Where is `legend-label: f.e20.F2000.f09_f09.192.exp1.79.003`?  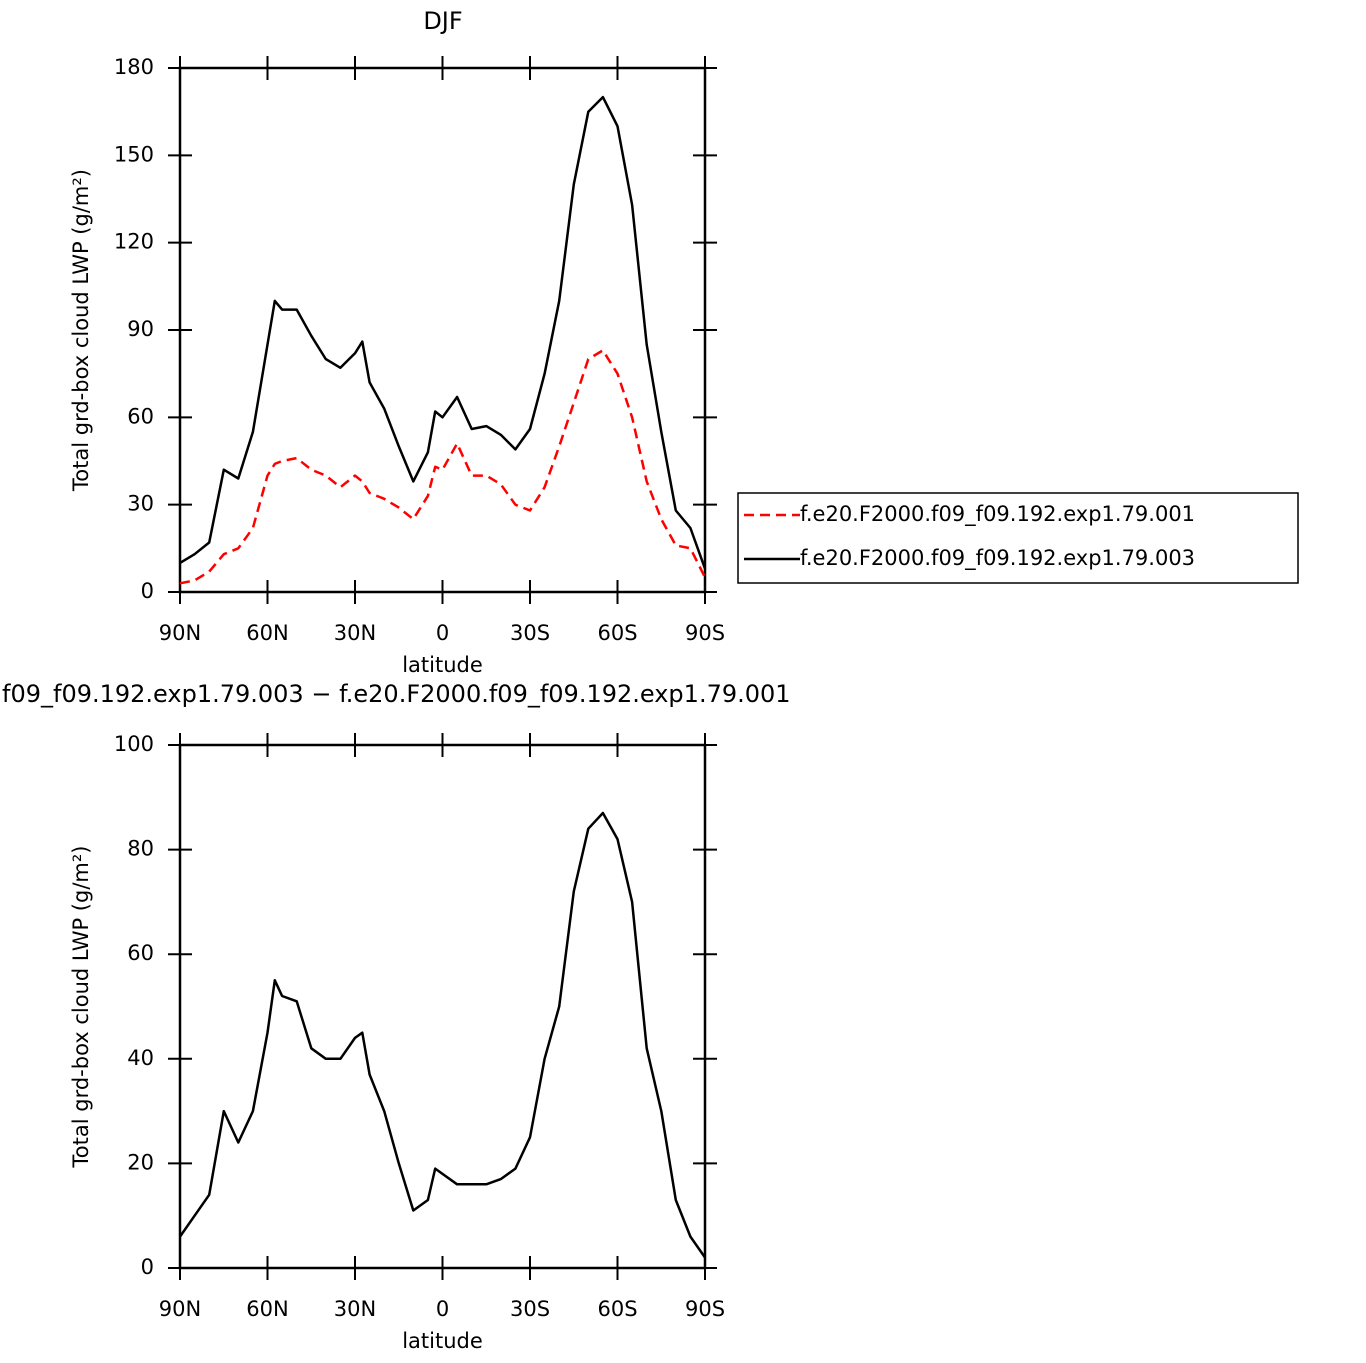
legend-label: f.e20.F2000.f09_f09.192.exp1.79.003 is located at coordinates (997, 558).